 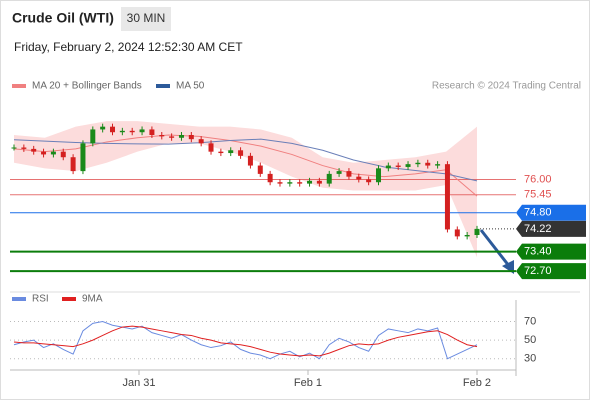 What do you see at coordinates (538, 252) in the screenshot?
I see `level-label: 73.40` at bounding box center [538, 252].